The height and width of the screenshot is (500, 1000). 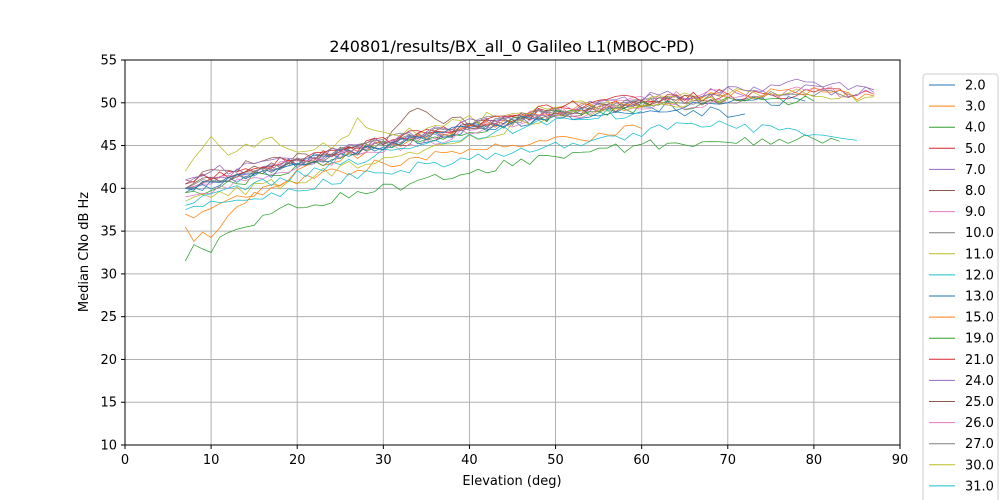 I want to click on y-tick-label: 20, so click(x=108, y=360).